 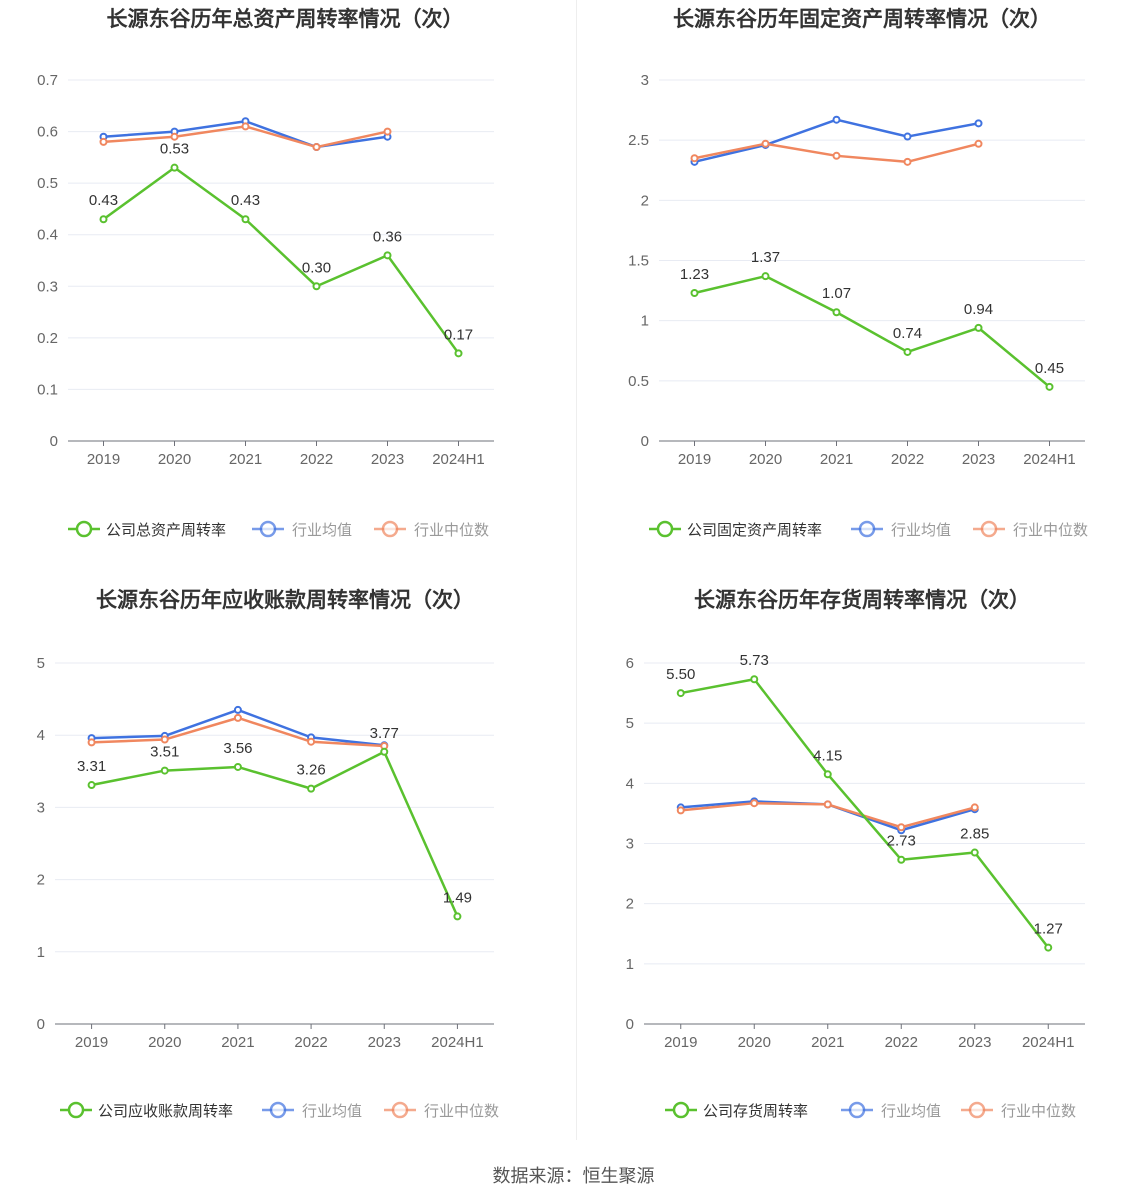 I want to click on y-tick-label: 4, so click(x=630, y=783).